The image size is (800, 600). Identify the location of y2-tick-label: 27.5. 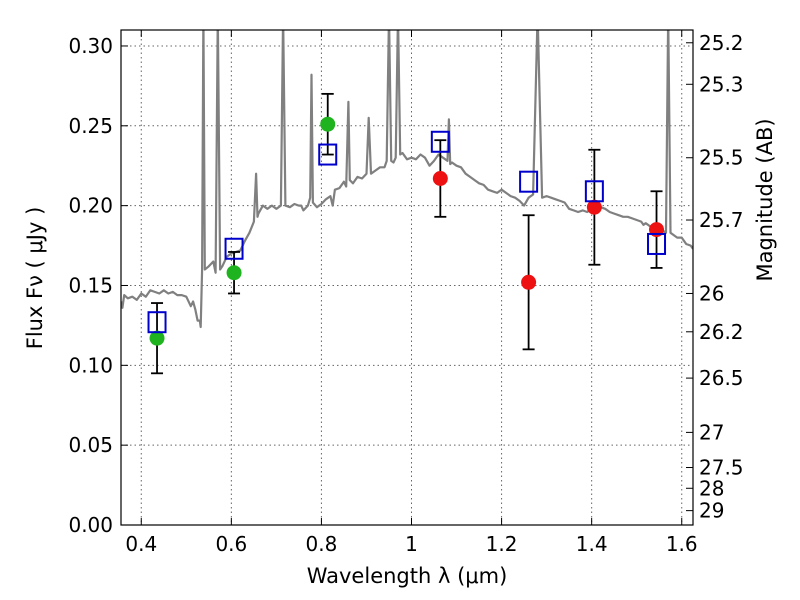
(721, 468).